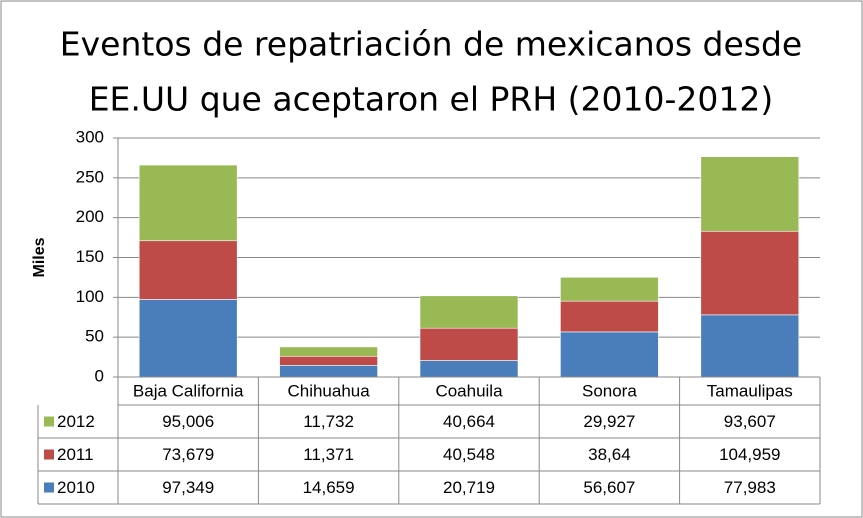 Image resolution: width=863 pixels, height=518 pixels. What do you see at coordinates (188, 454) in the screenshot?
I see `table-value: 73,679` at bounding box center [188, 454].